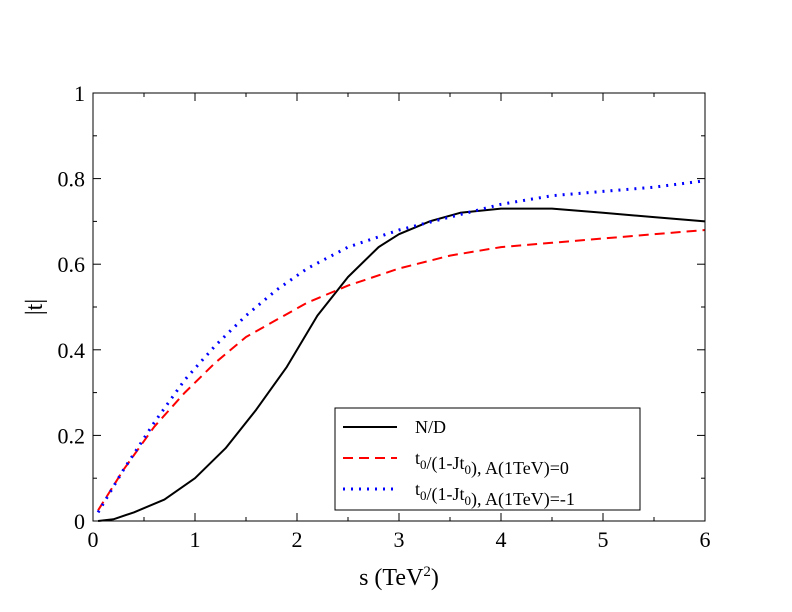 This screenshot has width=792, height=612. I want to click on y-tick-label: 1, so click(79, 93).